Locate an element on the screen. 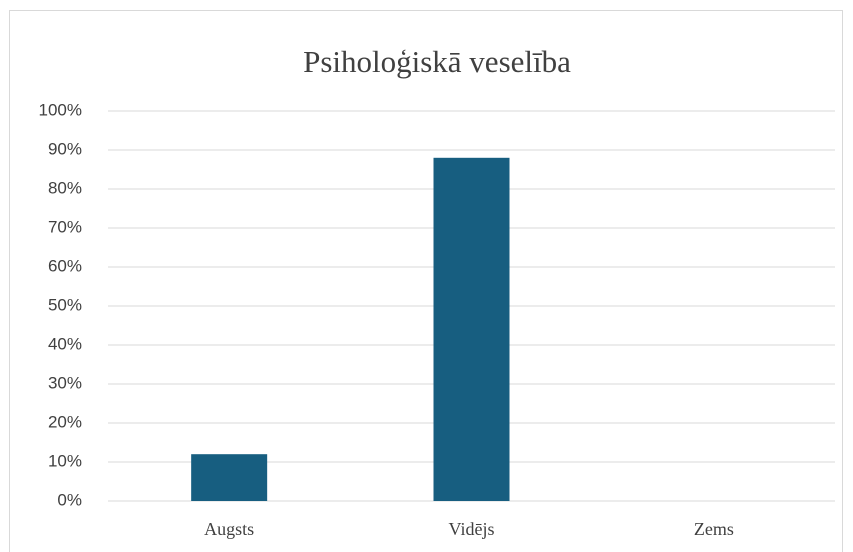 This screenshot has width=853, height=552. x-tick-label: Vidējs is located at coordinates (472, 529).